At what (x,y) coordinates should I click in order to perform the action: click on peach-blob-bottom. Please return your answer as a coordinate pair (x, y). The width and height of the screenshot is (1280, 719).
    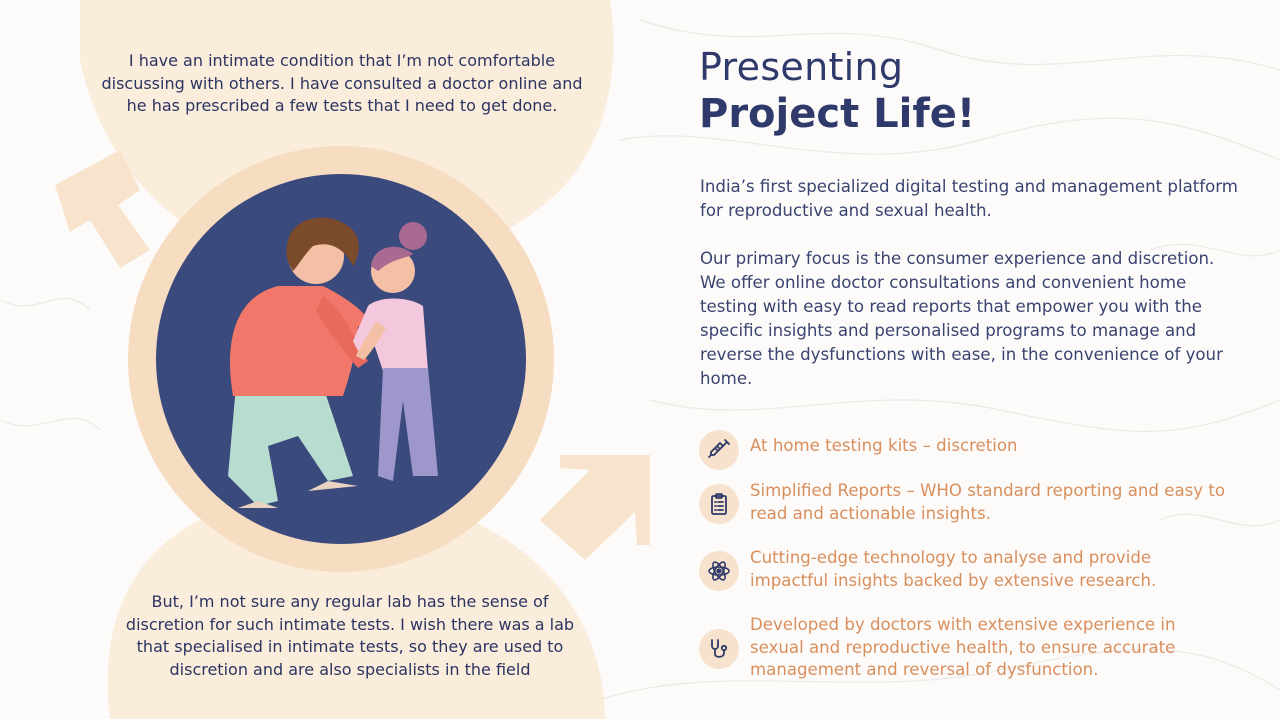
    Looking at the image, I should click on (356, 619).